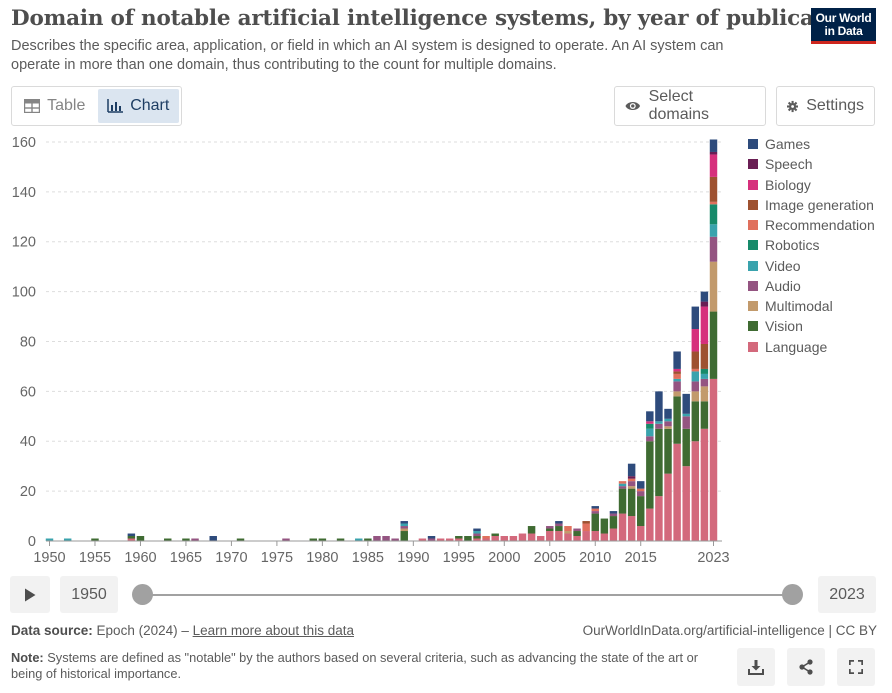  What do you see at coordinates (811, 205) in the screenshot?
I see `legend-item: Image generation` at bounding box center [811, 205].